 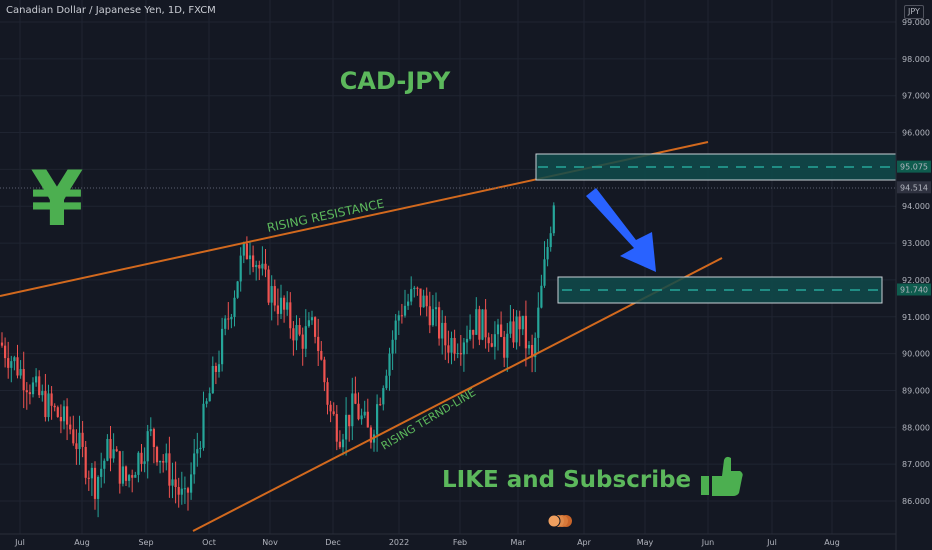 I want to click on price-label: 91.740, so click(x=914, y=290).